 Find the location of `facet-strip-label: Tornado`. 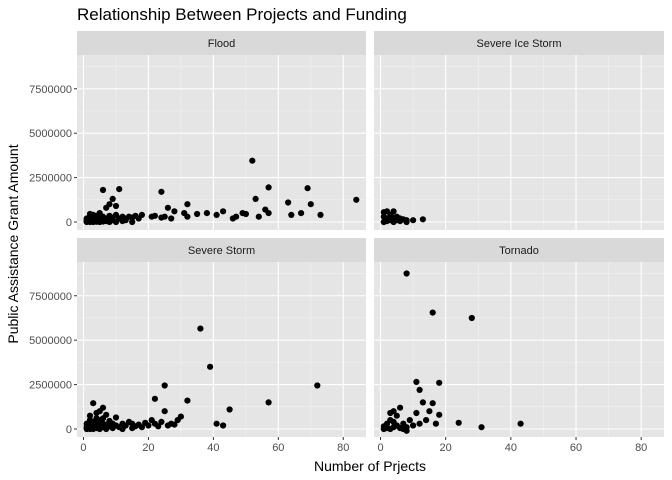

facet-strip-label: Tornado is located at coordinates (519, 251).